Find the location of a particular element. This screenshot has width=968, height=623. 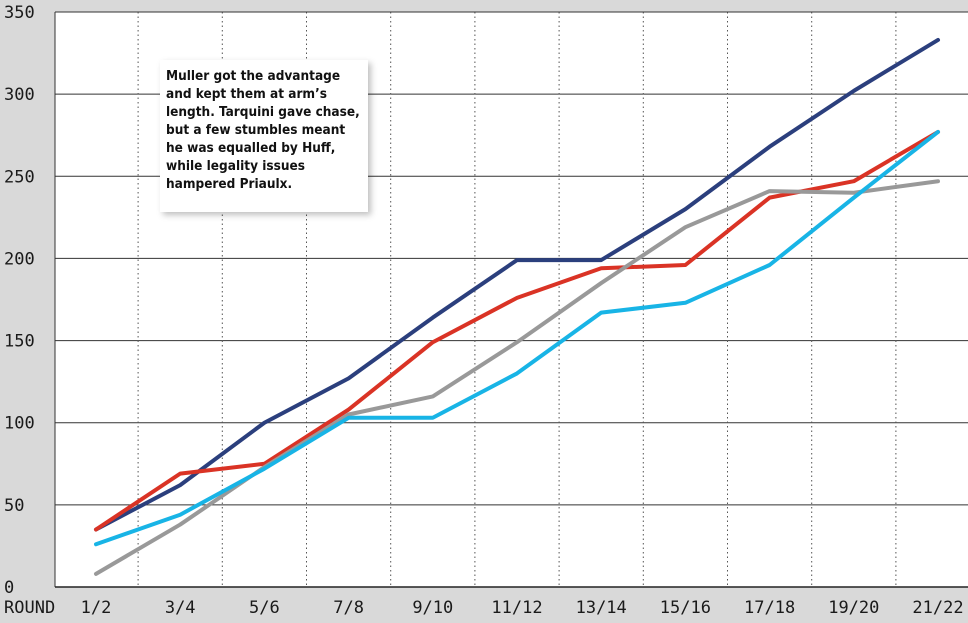

x-tick-label: 11/12 is located at coordinates (516, 608).